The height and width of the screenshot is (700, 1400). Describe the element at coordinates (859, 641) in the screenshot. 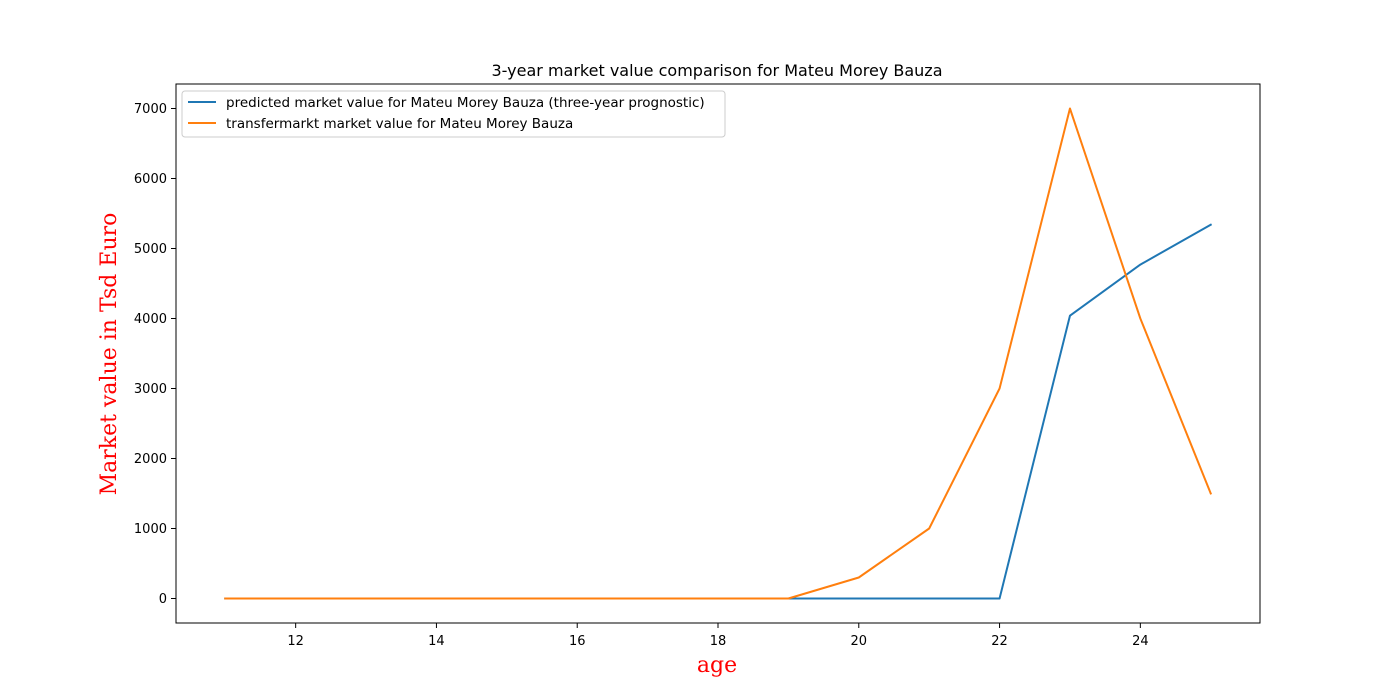

I see `x-tick-label: 20` at that location.